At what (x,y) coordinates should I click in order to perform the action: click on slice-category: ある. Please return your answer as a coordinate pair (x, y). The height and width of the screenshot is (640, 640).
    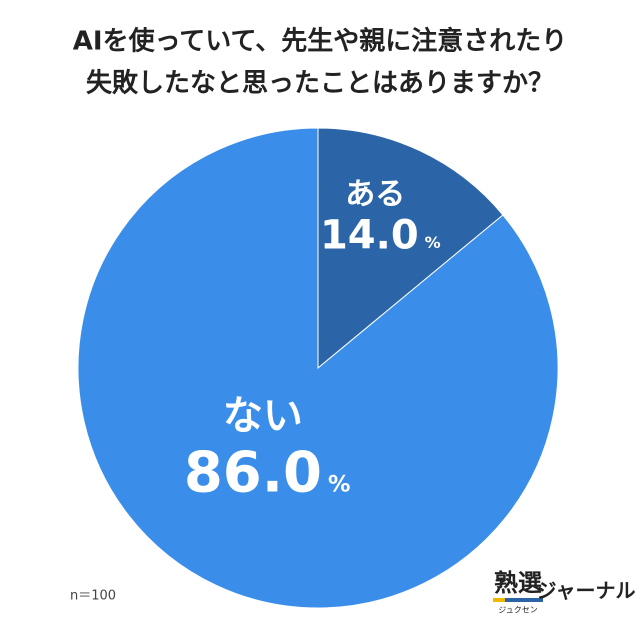
    Looking at the image, I should click on (375, 194).